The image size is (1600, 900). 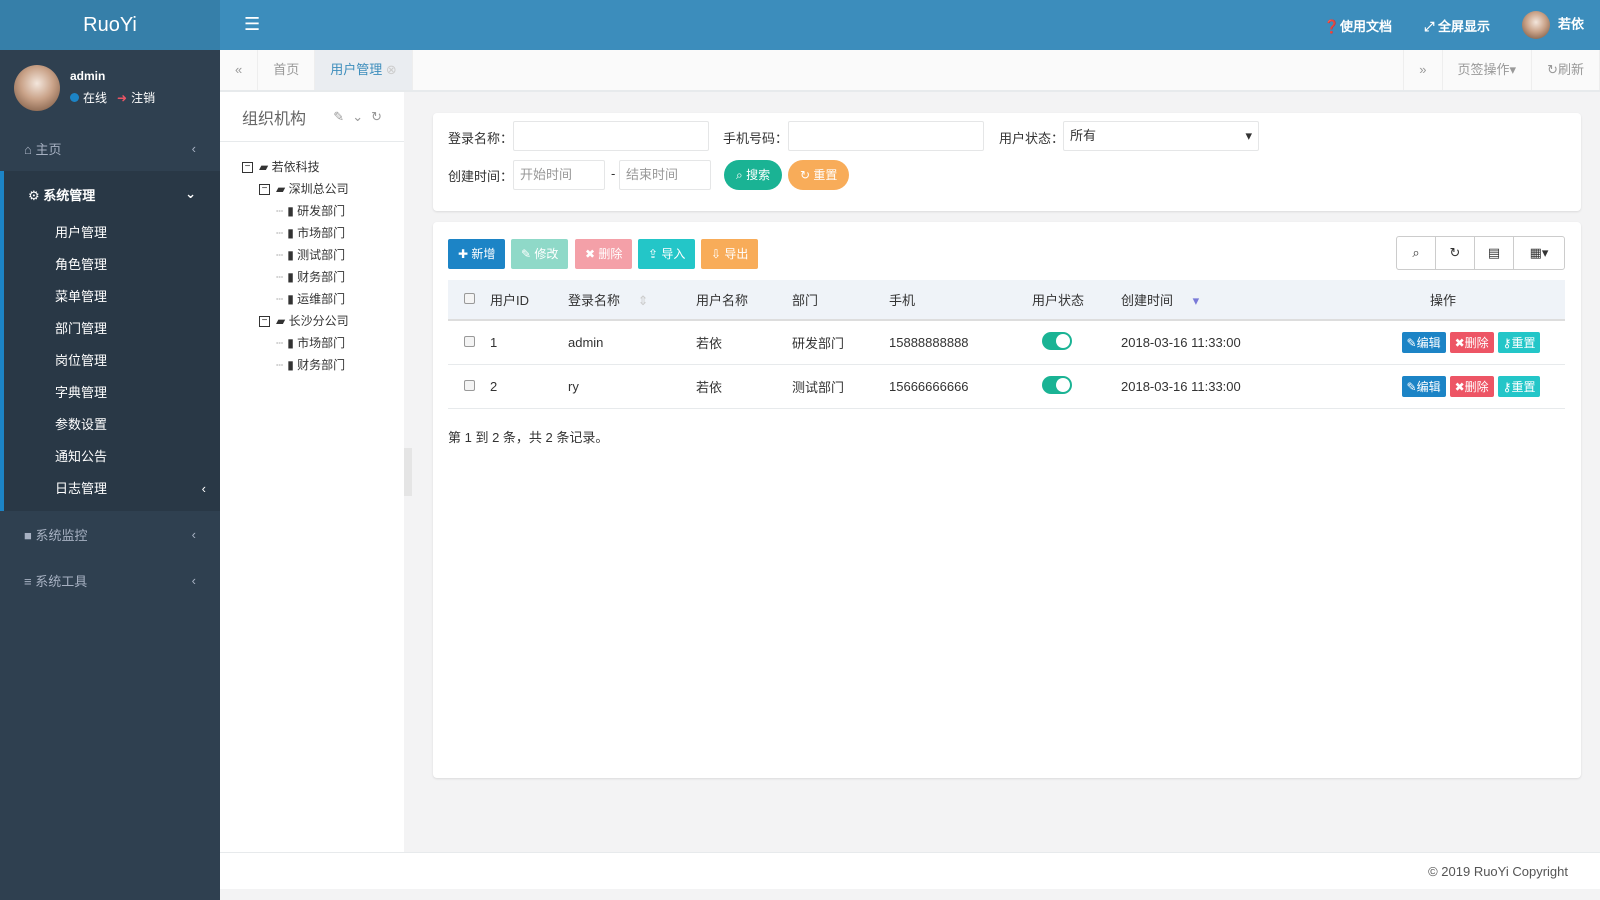 What do you see at coordinates (311, 299) in the screenshot?
I see `tree-node: ┄ ▮ 运维部门` at bounding box center [311, 299].